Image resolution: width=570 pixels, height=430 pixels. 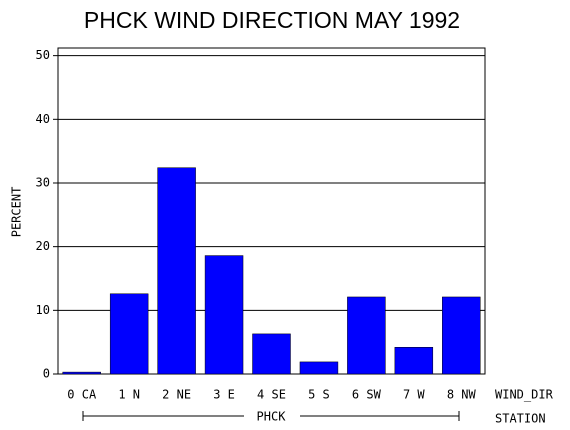 I want to click on x-tick-label: 1 N, so click(x=129, y=395).